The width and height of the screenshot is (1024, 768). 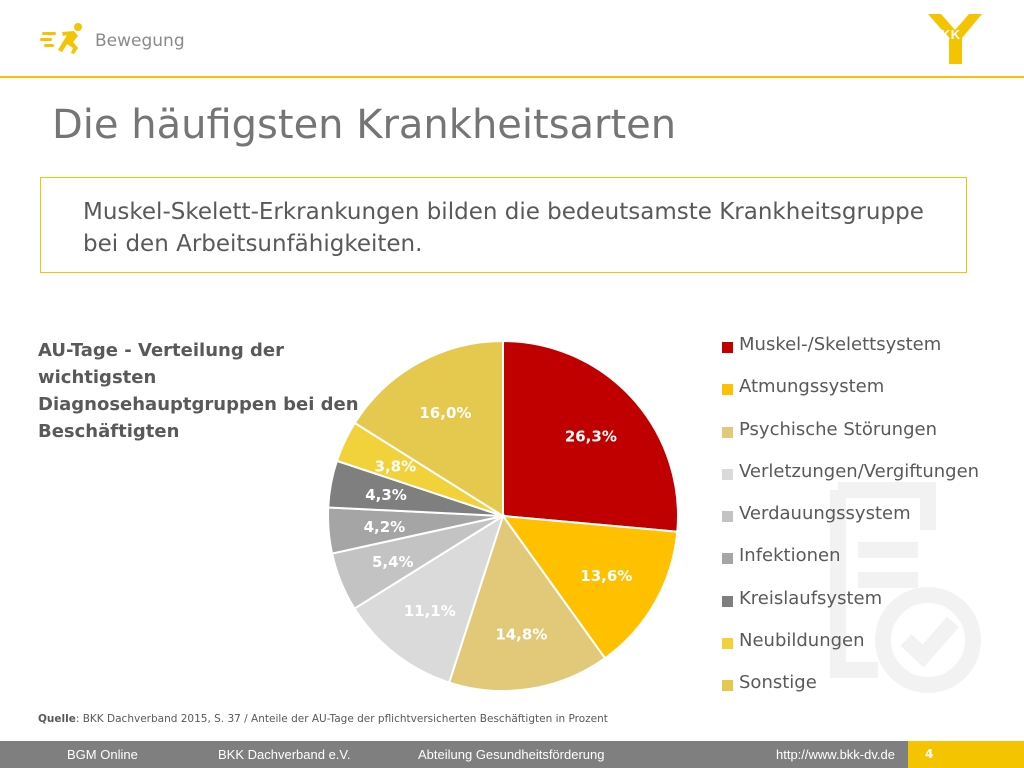 I want to click on legend-item: Kreislaufsystem, so click(x=850, y=609).